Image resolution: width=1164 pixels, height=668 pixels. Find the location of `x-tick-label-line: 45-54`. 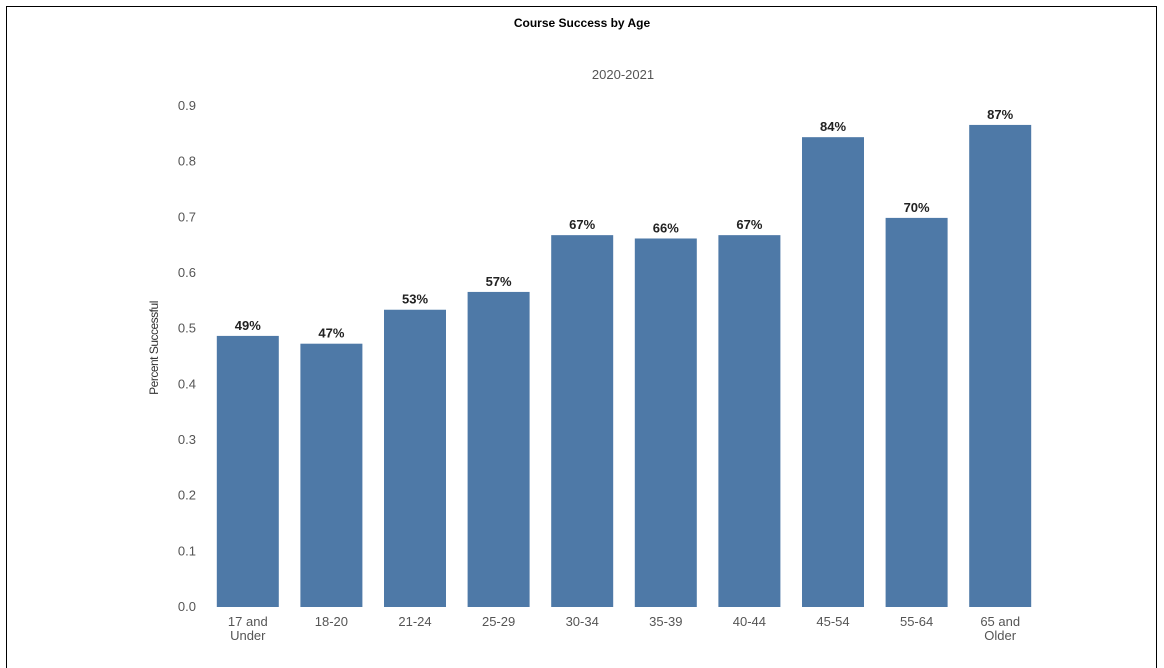

x-tick-label-line: 45-54 is located at coordinates (832, 621).